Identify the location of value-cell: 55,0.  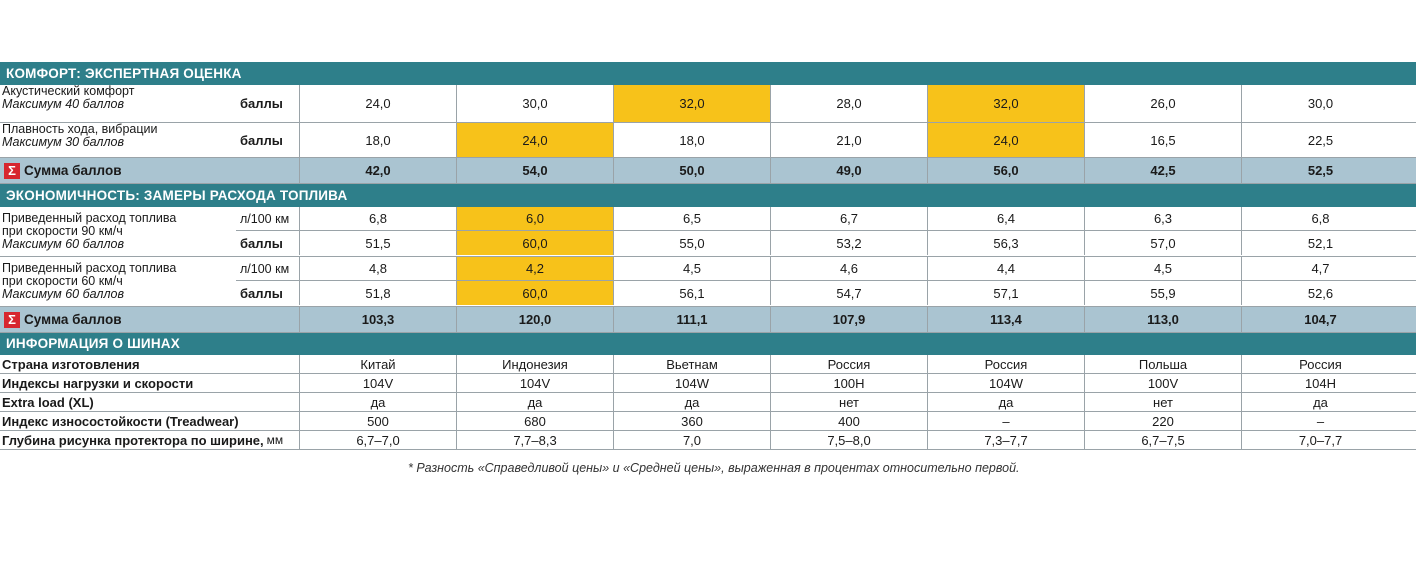
(692, 243).